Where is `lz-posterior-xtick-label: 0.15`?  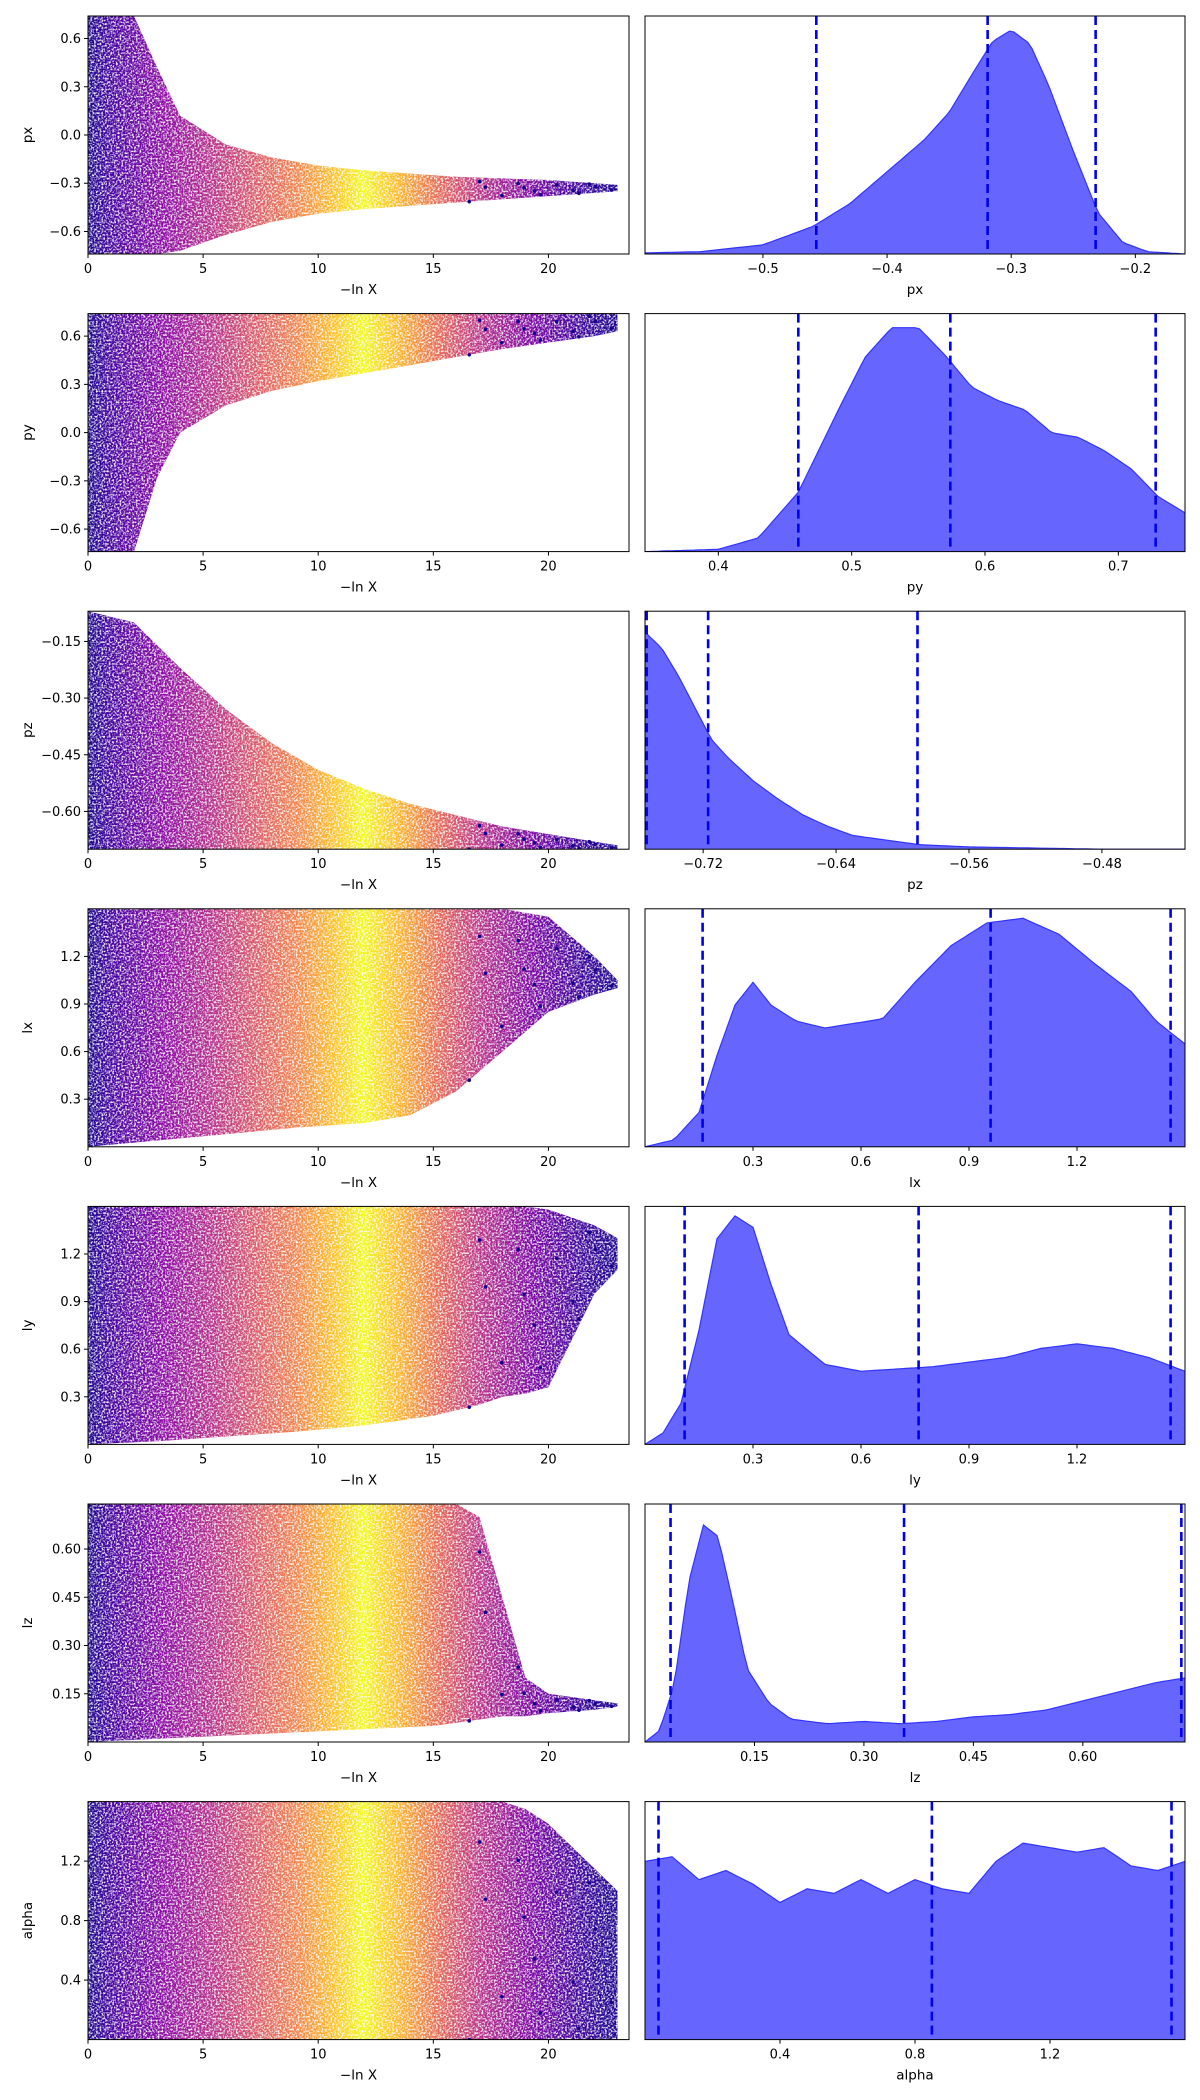 lz-posterior-xtick-label: 0.15 is located at coordinates (754, 1757).